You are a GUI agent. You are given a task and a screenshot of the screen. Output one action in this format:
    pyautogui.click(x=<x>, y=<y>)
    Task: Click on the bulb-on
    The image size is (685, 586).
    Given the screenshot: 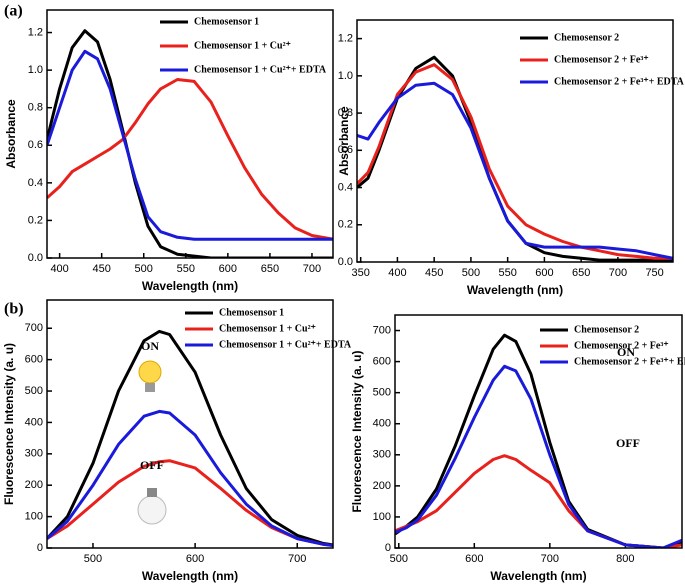 What is the action you would take?
    pyautogui.click(x=150, y=376)
    